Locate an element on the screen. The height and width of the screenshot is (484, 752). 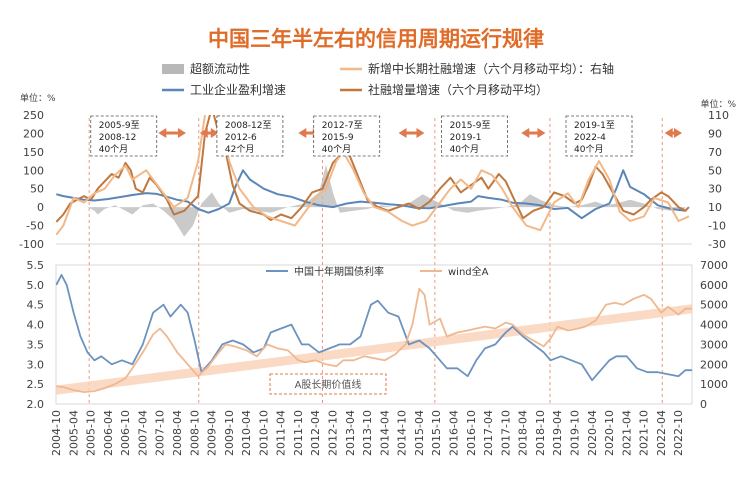
x-tick-label-23: 2016-04 is located at coordinates (454, 433).